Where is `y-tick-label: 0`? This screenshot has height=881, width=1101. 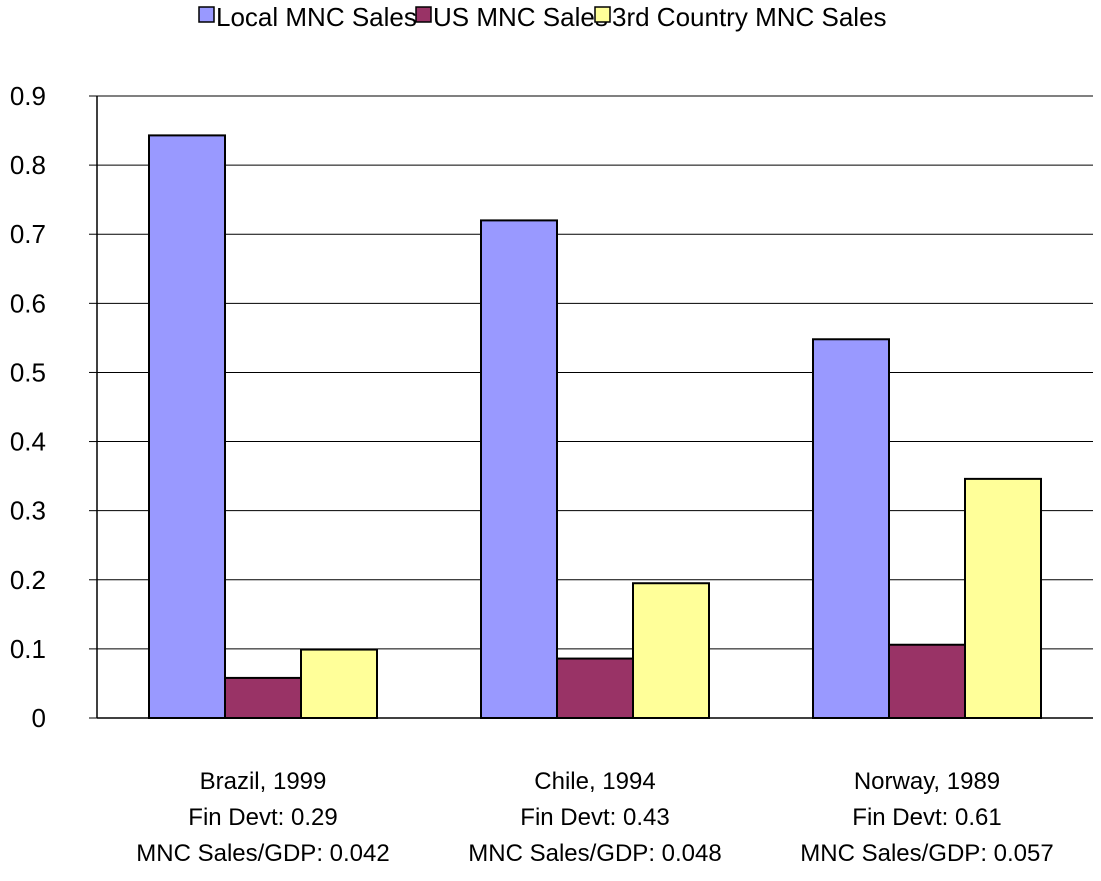
y-tick-label: 0 is located at coordinates (39, 718).